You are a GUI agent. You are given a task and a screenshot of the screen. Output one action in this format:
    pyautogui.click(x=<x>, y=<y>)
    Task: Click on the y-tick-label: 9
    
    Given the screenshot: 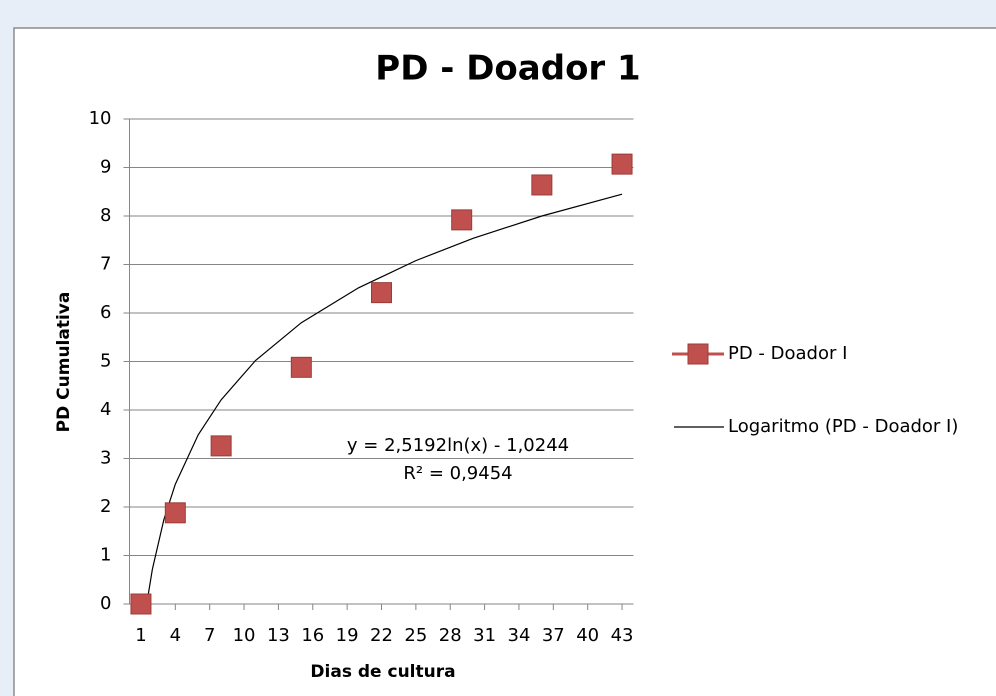 What is the action you would take?
    pyautogui.click(x=105, y=167)
    